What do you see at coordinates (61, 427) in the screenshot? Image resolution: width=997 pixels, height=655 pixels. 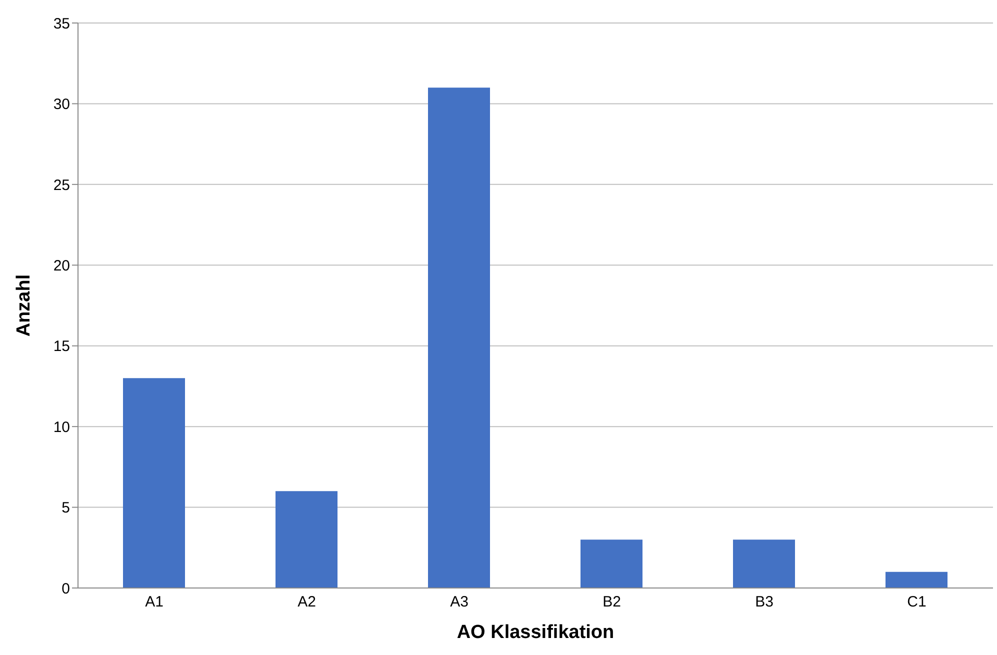 I see `y-tick-label: 10` at bounding box center [61, 427].